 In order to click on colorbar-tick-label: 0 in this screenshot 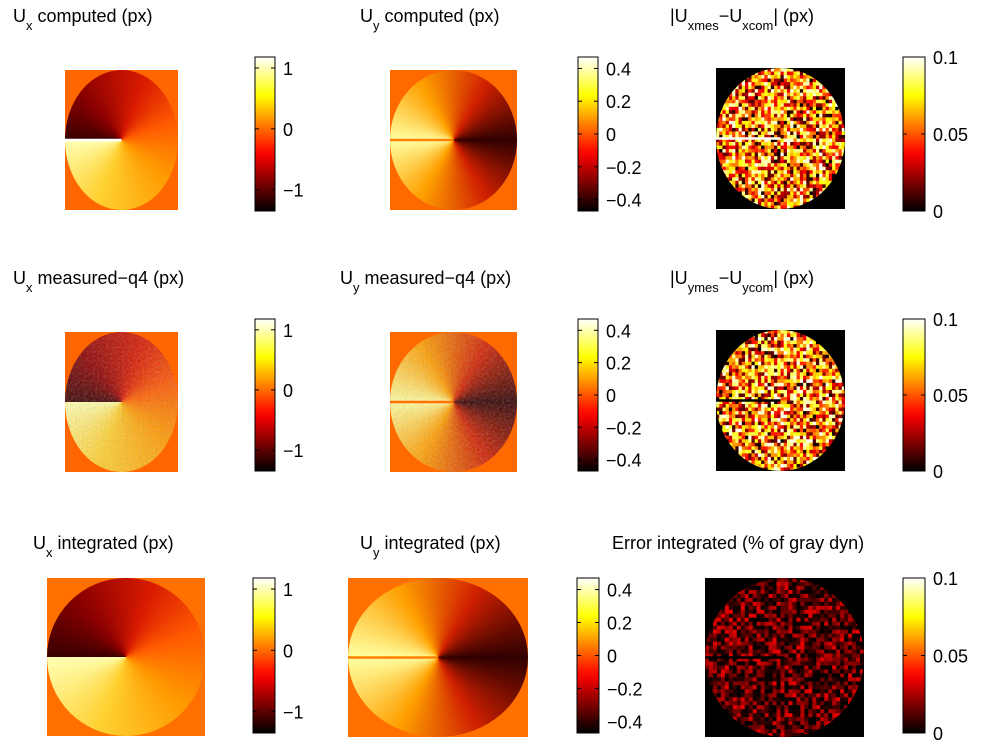, I will do `click(611, 135)`.